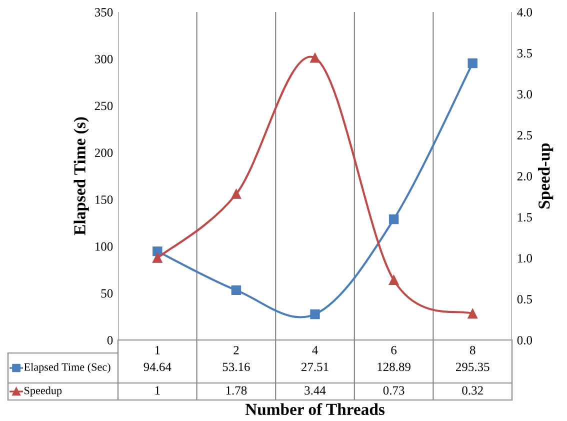  I want to click on x-tick-label: 1, so click(157, 350).